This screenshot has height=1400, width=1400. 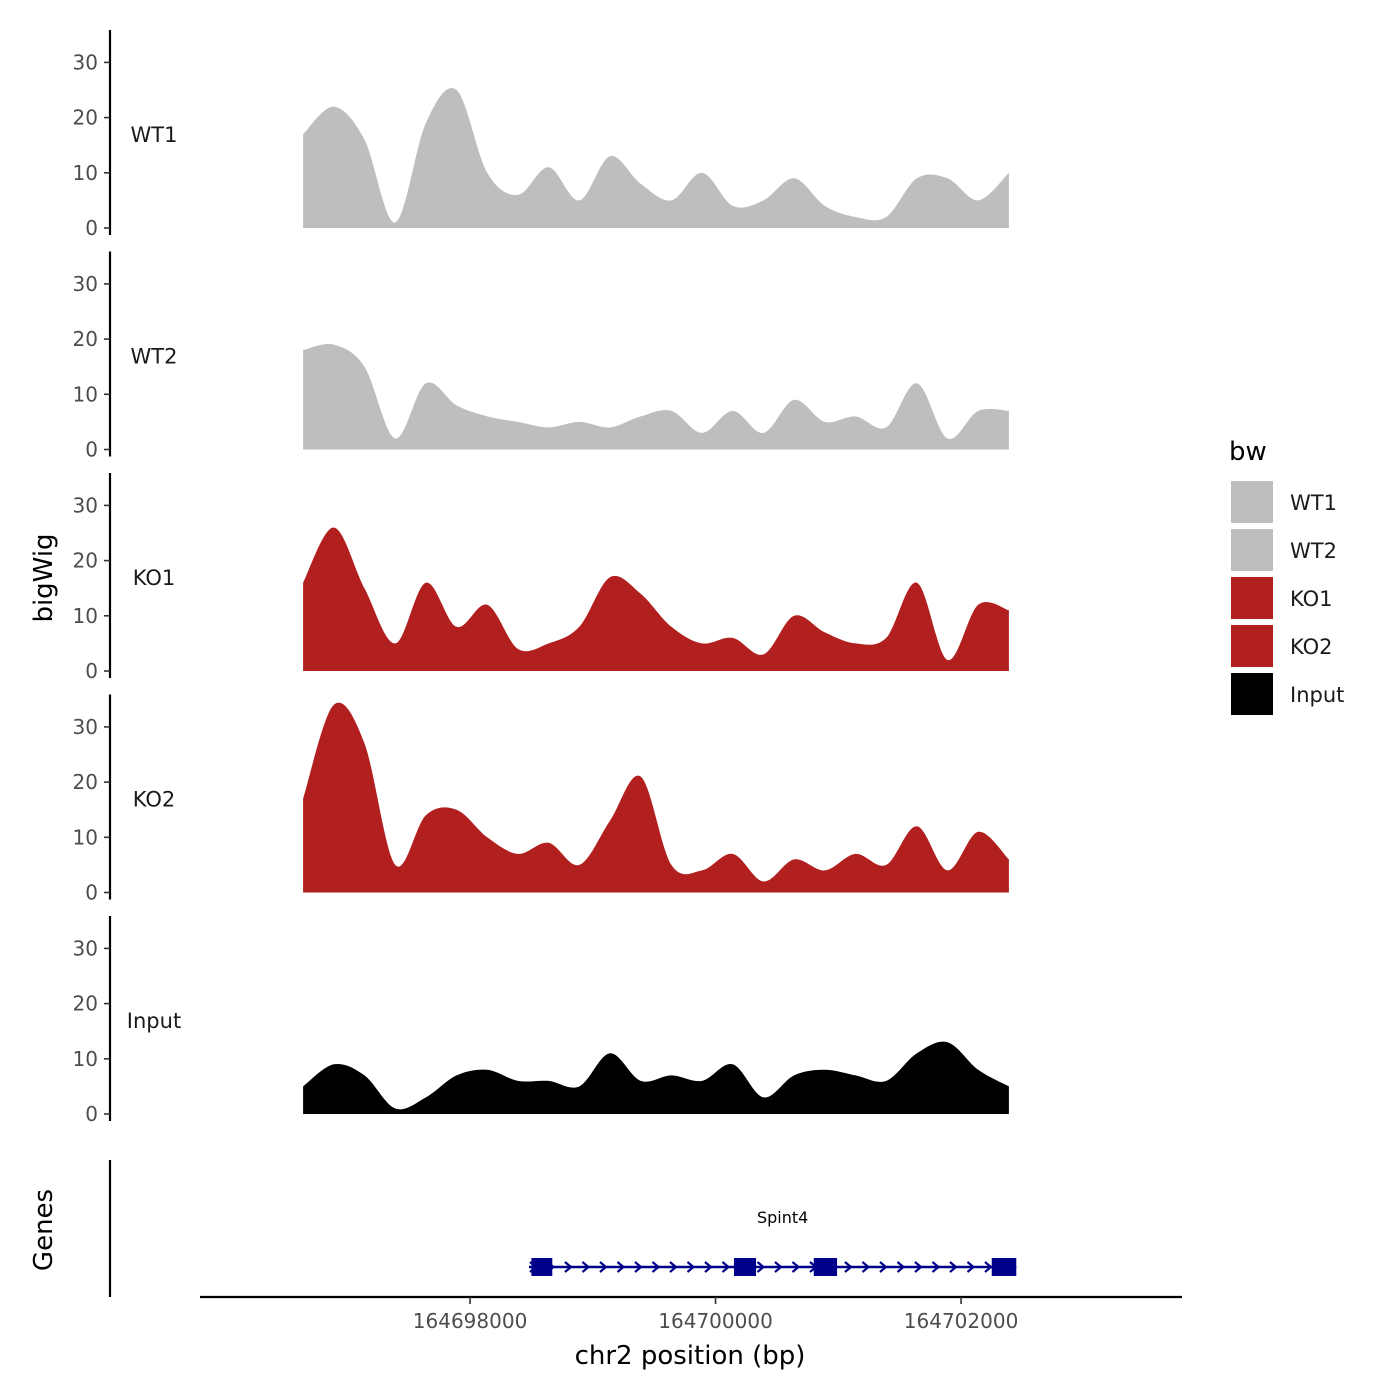 What do you see at coordinates (1313, 551) in the screenshot?
I see `legend-label: WT2` at bounding box center [1313, 551].